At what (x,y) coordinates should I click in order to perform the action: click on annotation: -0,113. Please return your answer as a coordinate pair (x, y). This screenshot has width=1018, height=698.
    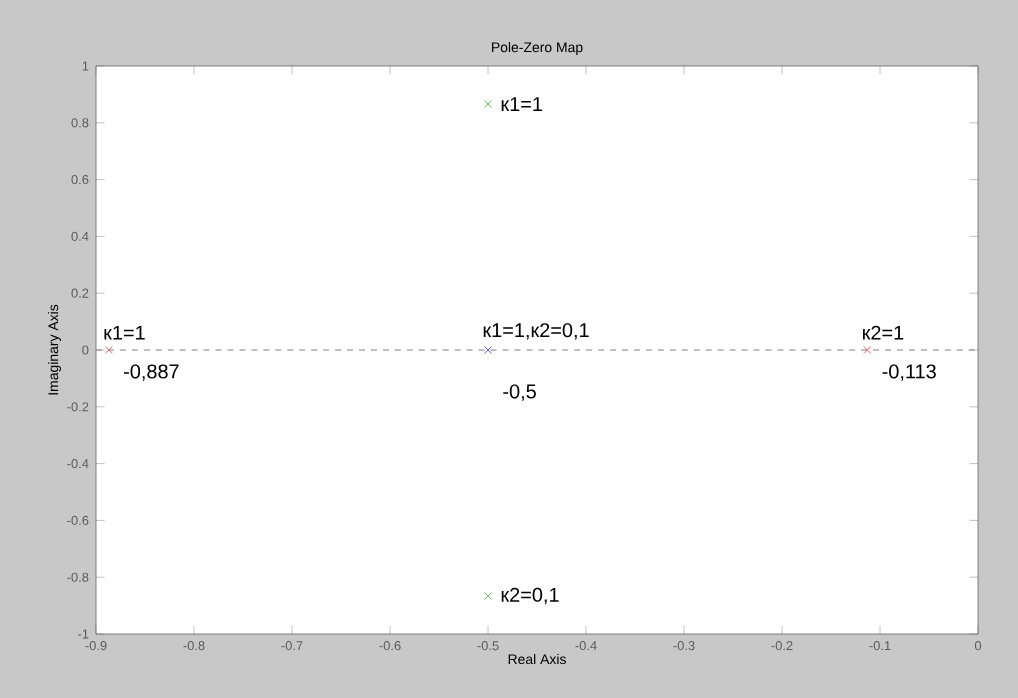
    Looking at the image, I should click on (909, 372).